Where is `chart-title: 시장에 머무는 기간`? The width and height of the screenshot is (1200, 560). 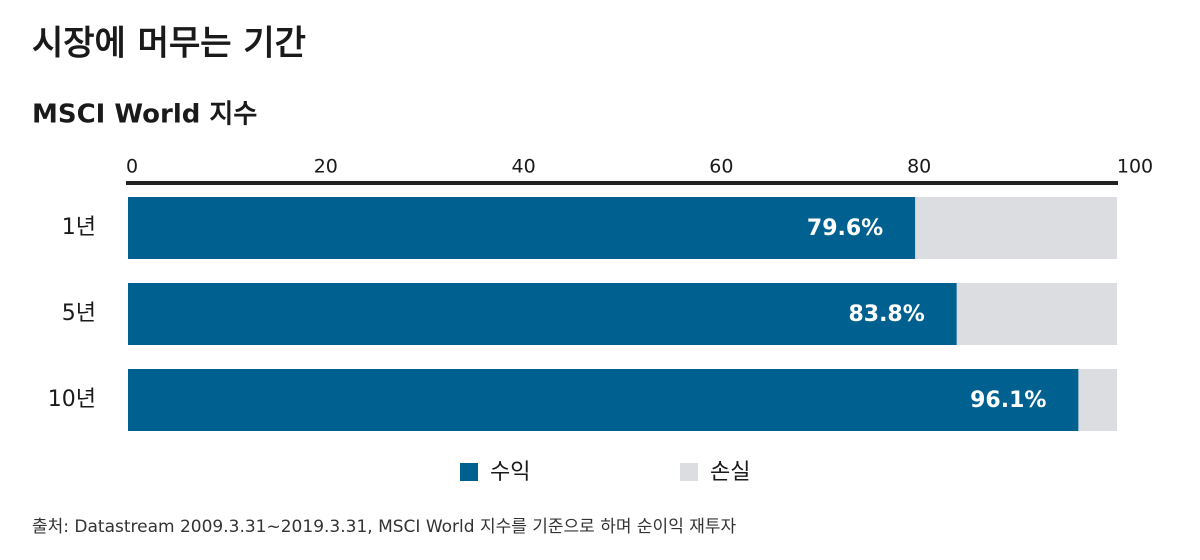 chart-title: 시장에 머무는 기간 is located at coordinates (169, 44).